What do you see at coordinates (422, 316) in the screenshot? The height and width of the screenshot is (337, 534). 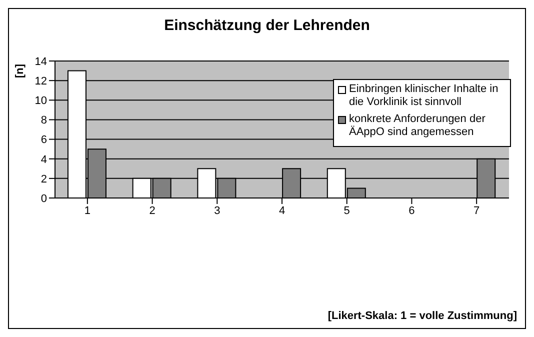 I see `text: [Likert-Skala: 1 = volle Zustimmung]` at bounding box center [422, 316].